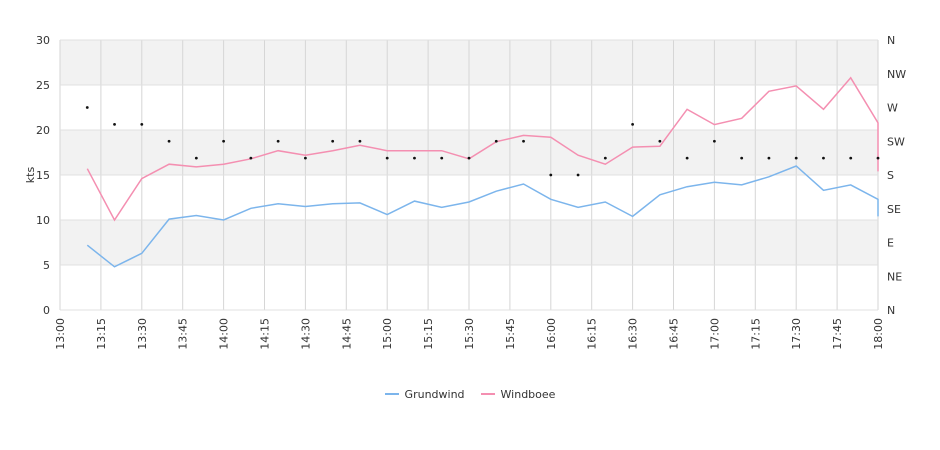 The height and width of the screenshot is (450, 940). I want to click on y-axis-label: kts, so click(30, 175).